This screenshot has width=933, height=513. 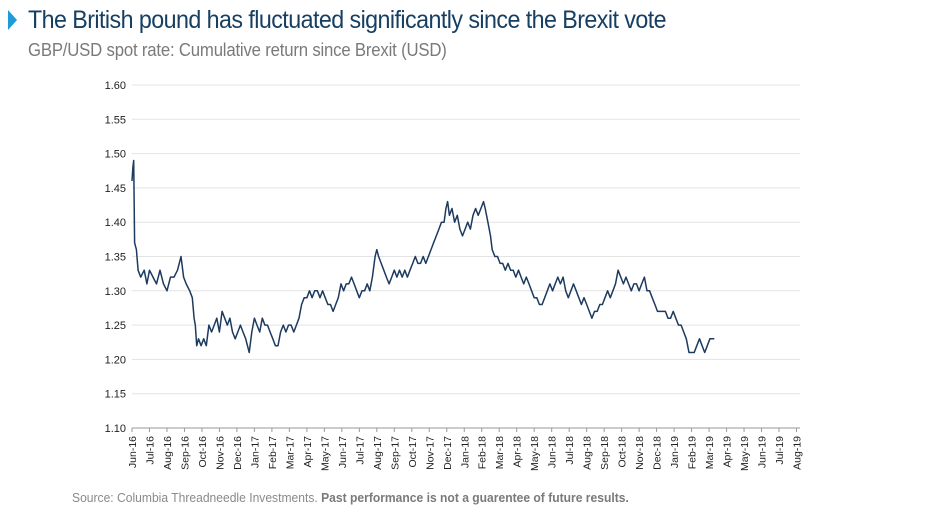 I want to click on x-tick-label: Dec-18, so click(x=658, y=453).